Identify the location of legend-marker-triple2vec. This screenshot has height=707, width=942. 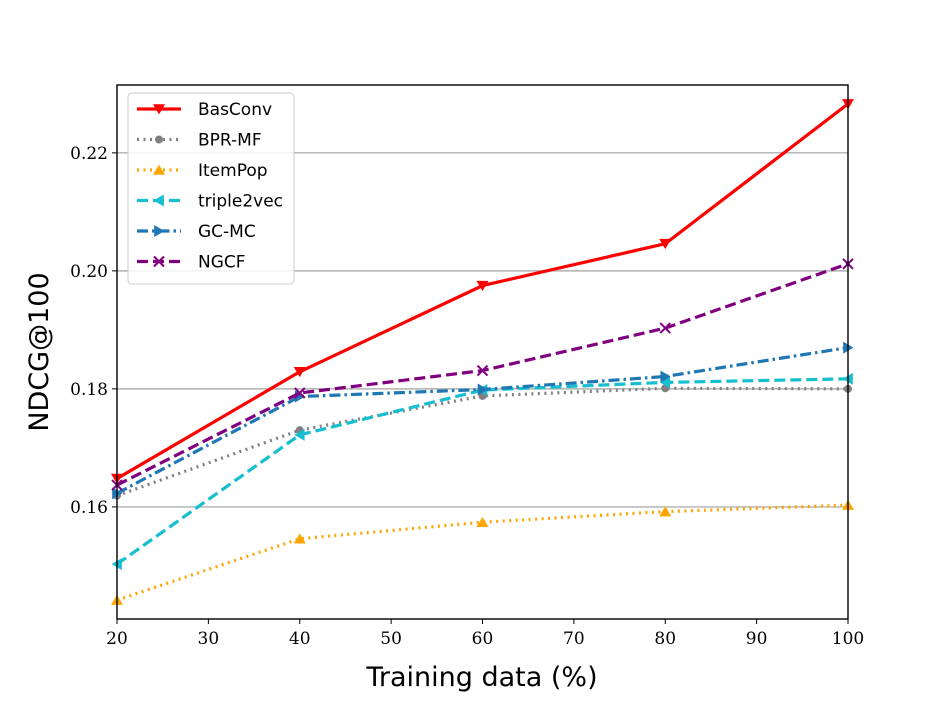
(158, 200).